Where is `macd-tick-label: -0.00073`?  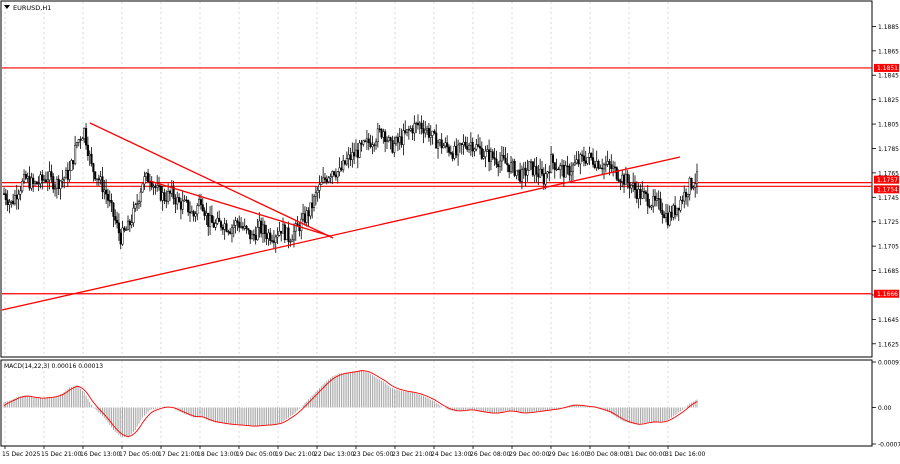
macd-tick-label: -0.00073 is located at coordinates (889, 445).